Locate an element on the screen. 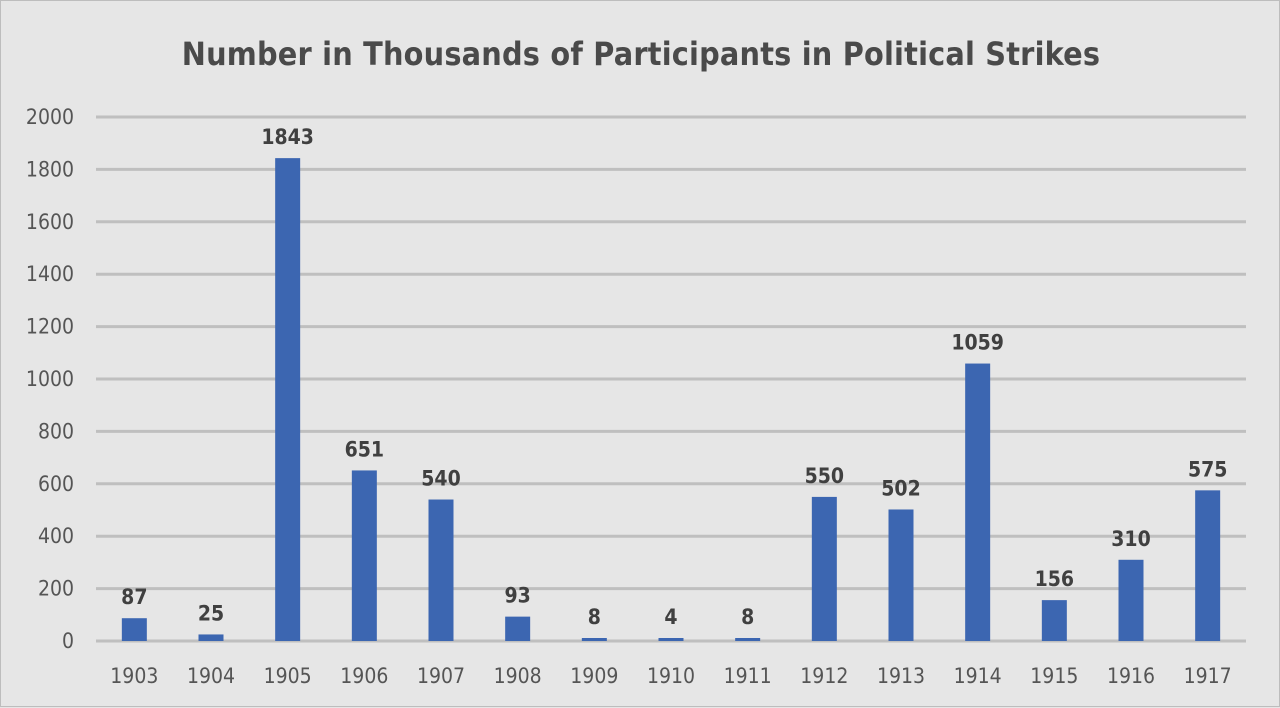  data-label-1906: 651 is located at coordinates (364, 449).